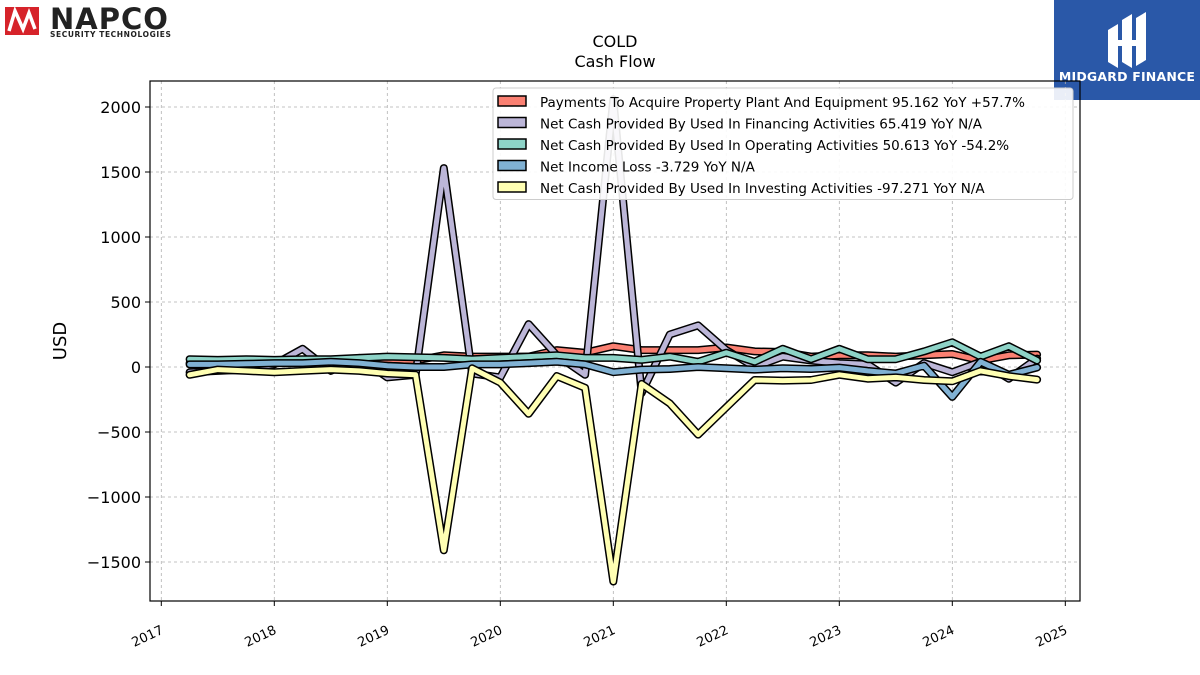  What do you see at coordinates (22, 20) in the screenshot?
I see `napco-logo-mark-icon` at bounding box center [22, 20].